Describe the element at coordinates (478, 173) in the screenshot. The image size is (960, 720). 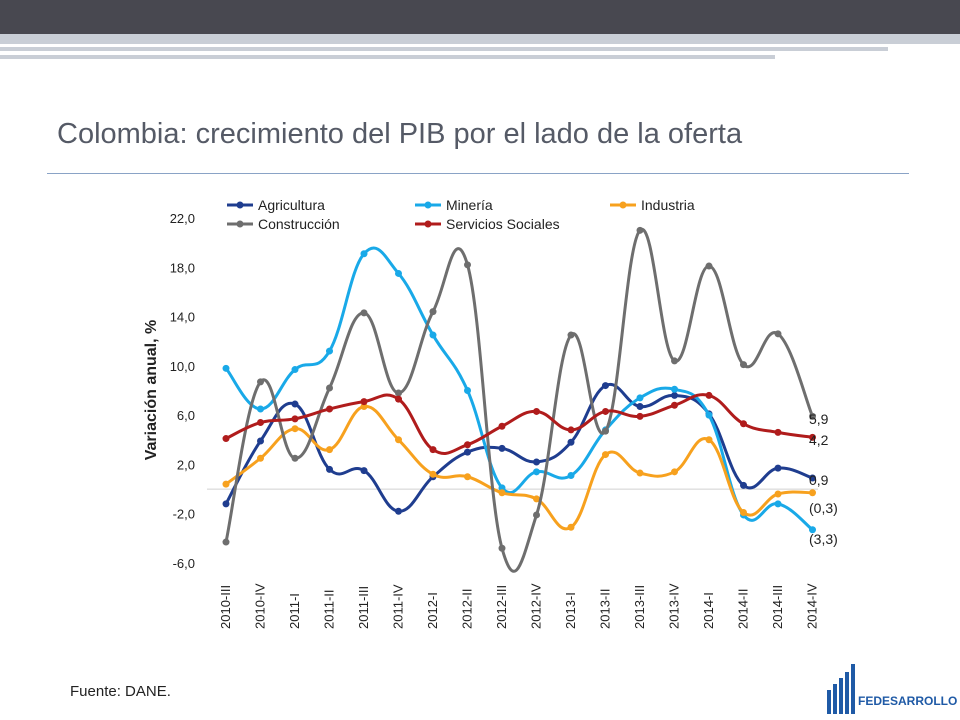
I see `title-divider` at that location.